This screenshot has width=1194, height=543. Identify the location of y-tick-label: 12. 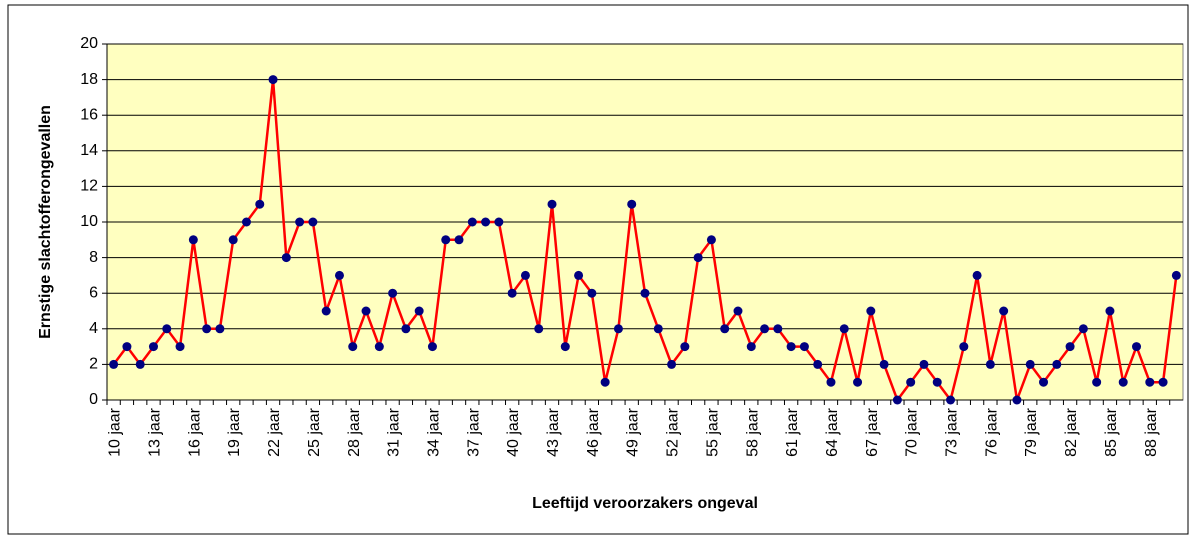
(89, 186).